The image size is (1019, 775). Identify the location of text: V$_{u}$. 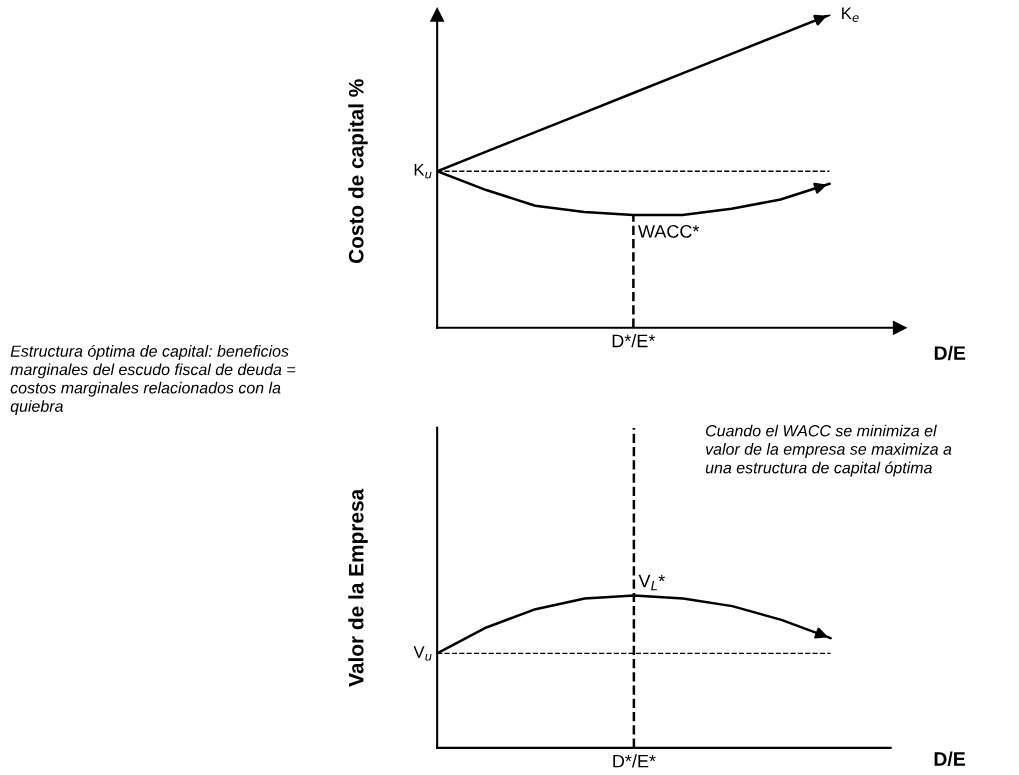
(422, 653).